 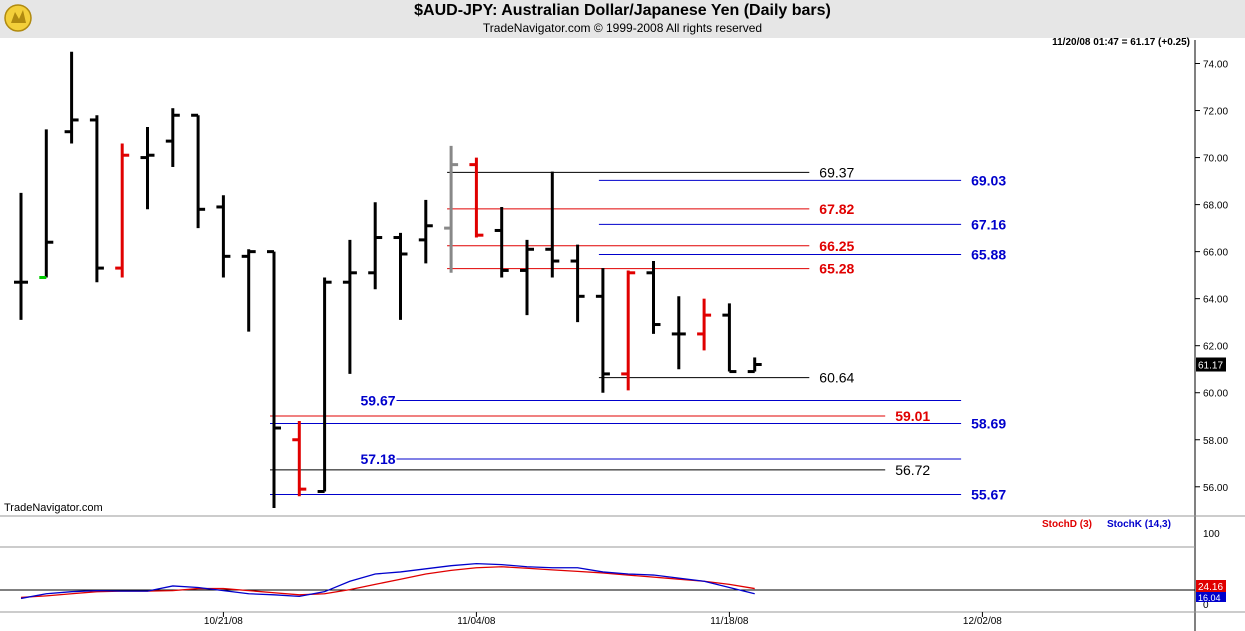 I want to click on price-axis-label: 72.00, so click(x=1215, y=112).